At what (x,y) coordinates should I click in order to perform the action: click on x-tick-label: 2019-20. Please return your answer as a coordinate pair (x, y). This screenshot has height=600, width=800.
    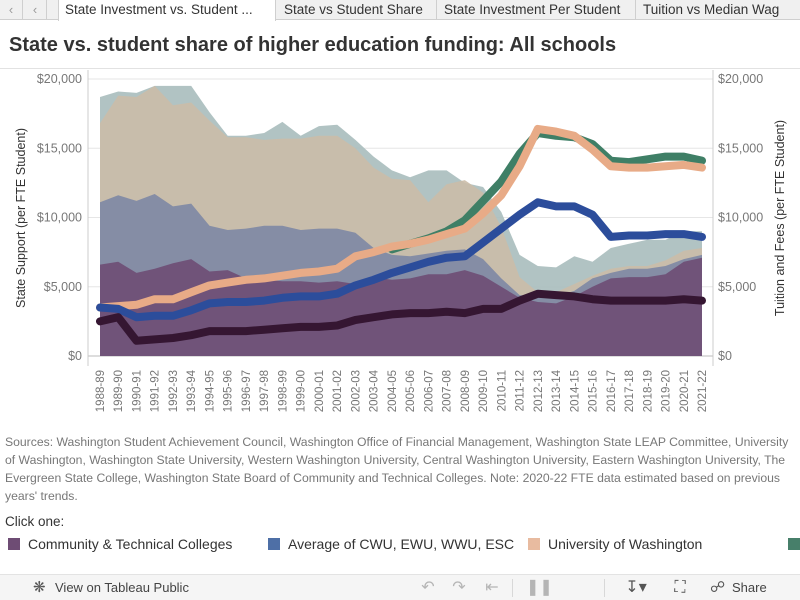
    Looking at the image, I should click on (667, 391).